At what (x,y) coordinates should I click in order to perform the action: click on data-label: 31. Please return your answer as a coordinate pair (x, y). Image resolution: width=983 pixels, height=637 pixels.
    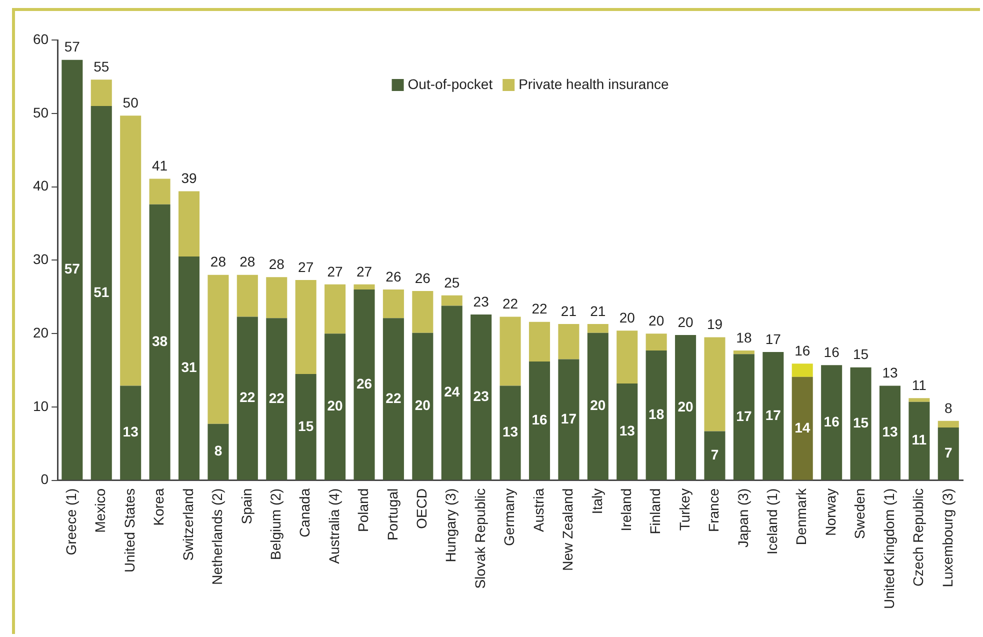
    Looking at the image, I should click on (189, 367).